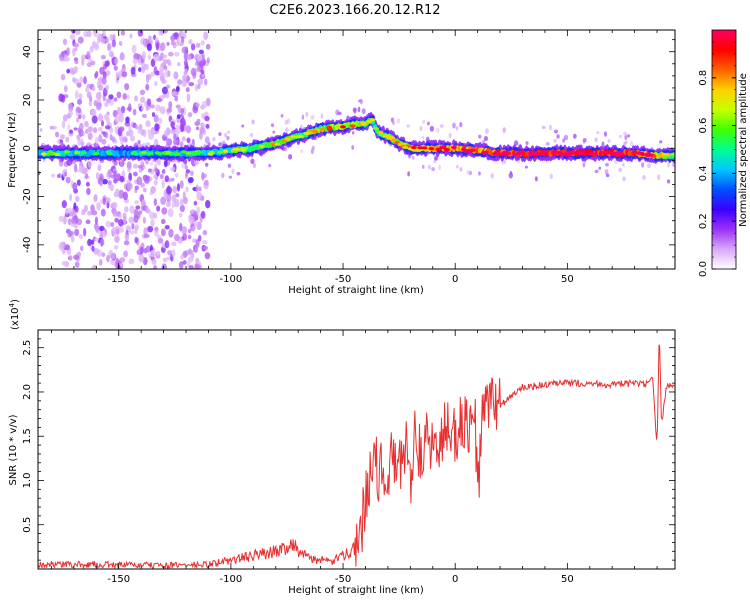 This screenshot has height=600, width=750. I want to click on colorbar-tick-label: 0.4, so click(703, 173).